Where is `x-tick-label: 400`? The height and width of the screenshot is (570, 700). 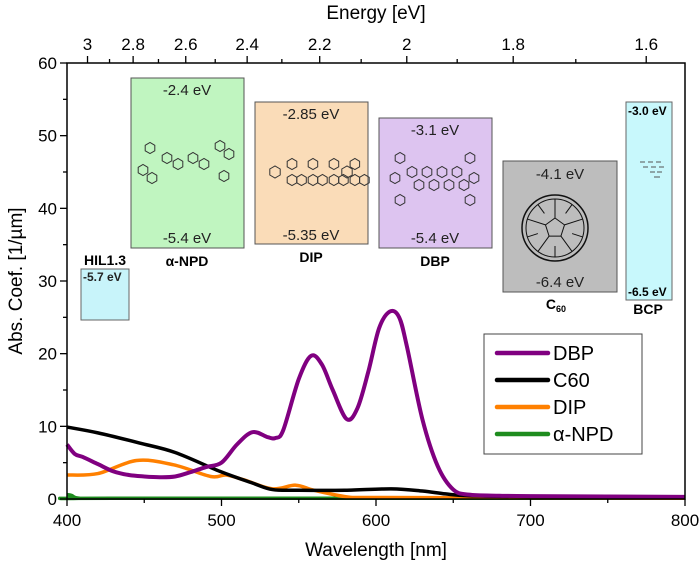 x-tick-label: 400 is located at coordinates (67, 520).